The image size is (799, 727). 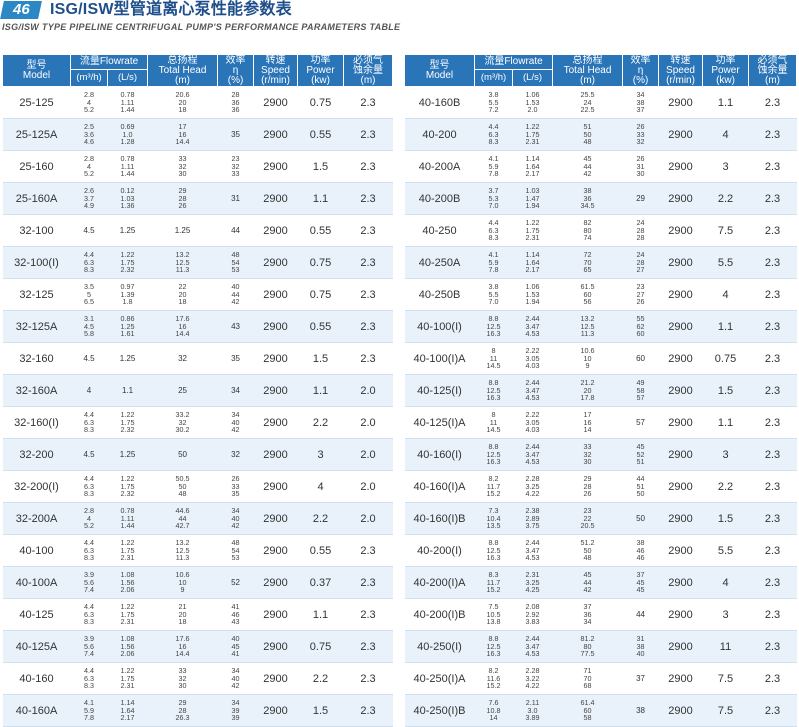 What do you see at coordinates (532, 358) in the screenshot?
I see `cell-l: 2.22 3.05 4.03` at bounding box center [532, 358].